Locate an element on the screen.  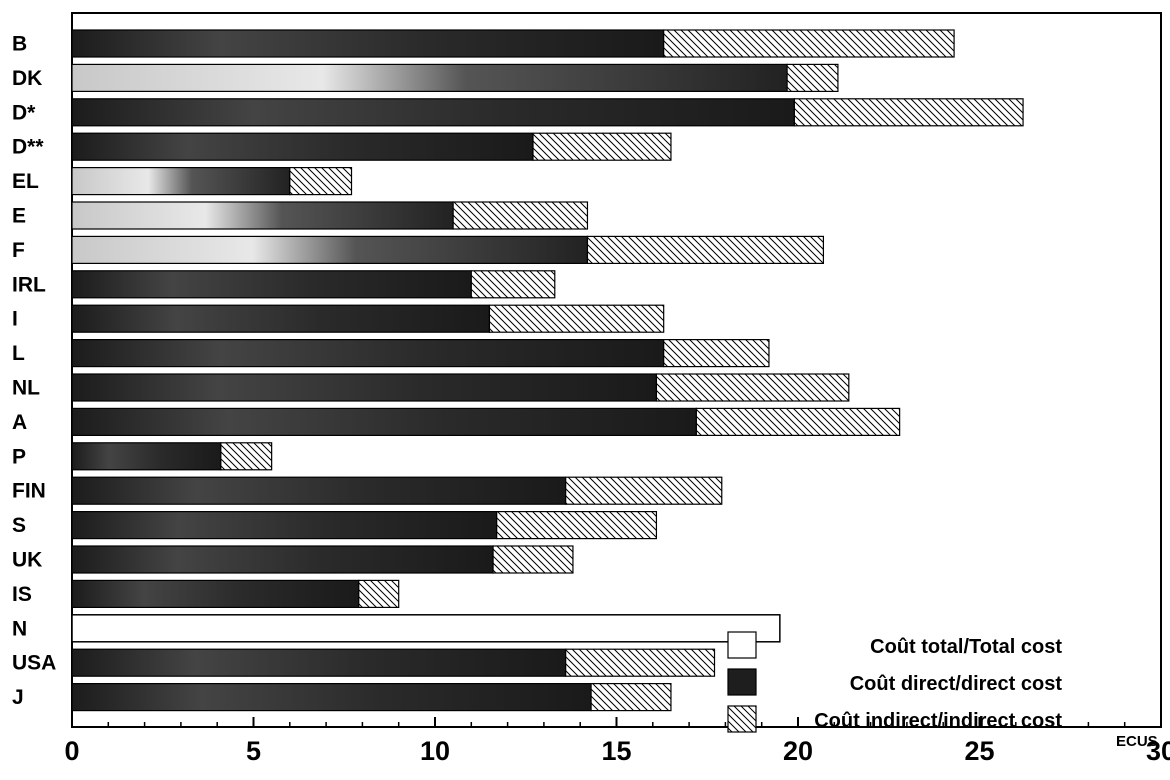
legend-swatch-total is located at coordinates (742, 645).